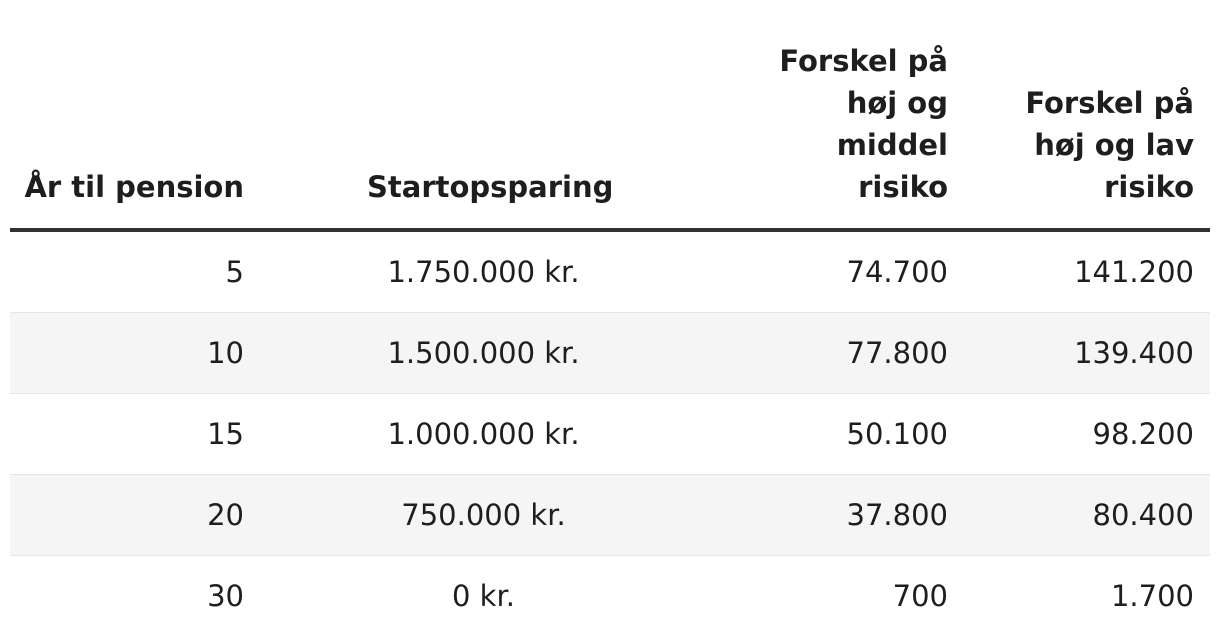 This screenshot has height=642, width=1220. What do you see at coordinates (483, 596) in the screenshot?
I see `cell-start-savings: 0 kr.` at bounding box center [483, 596].